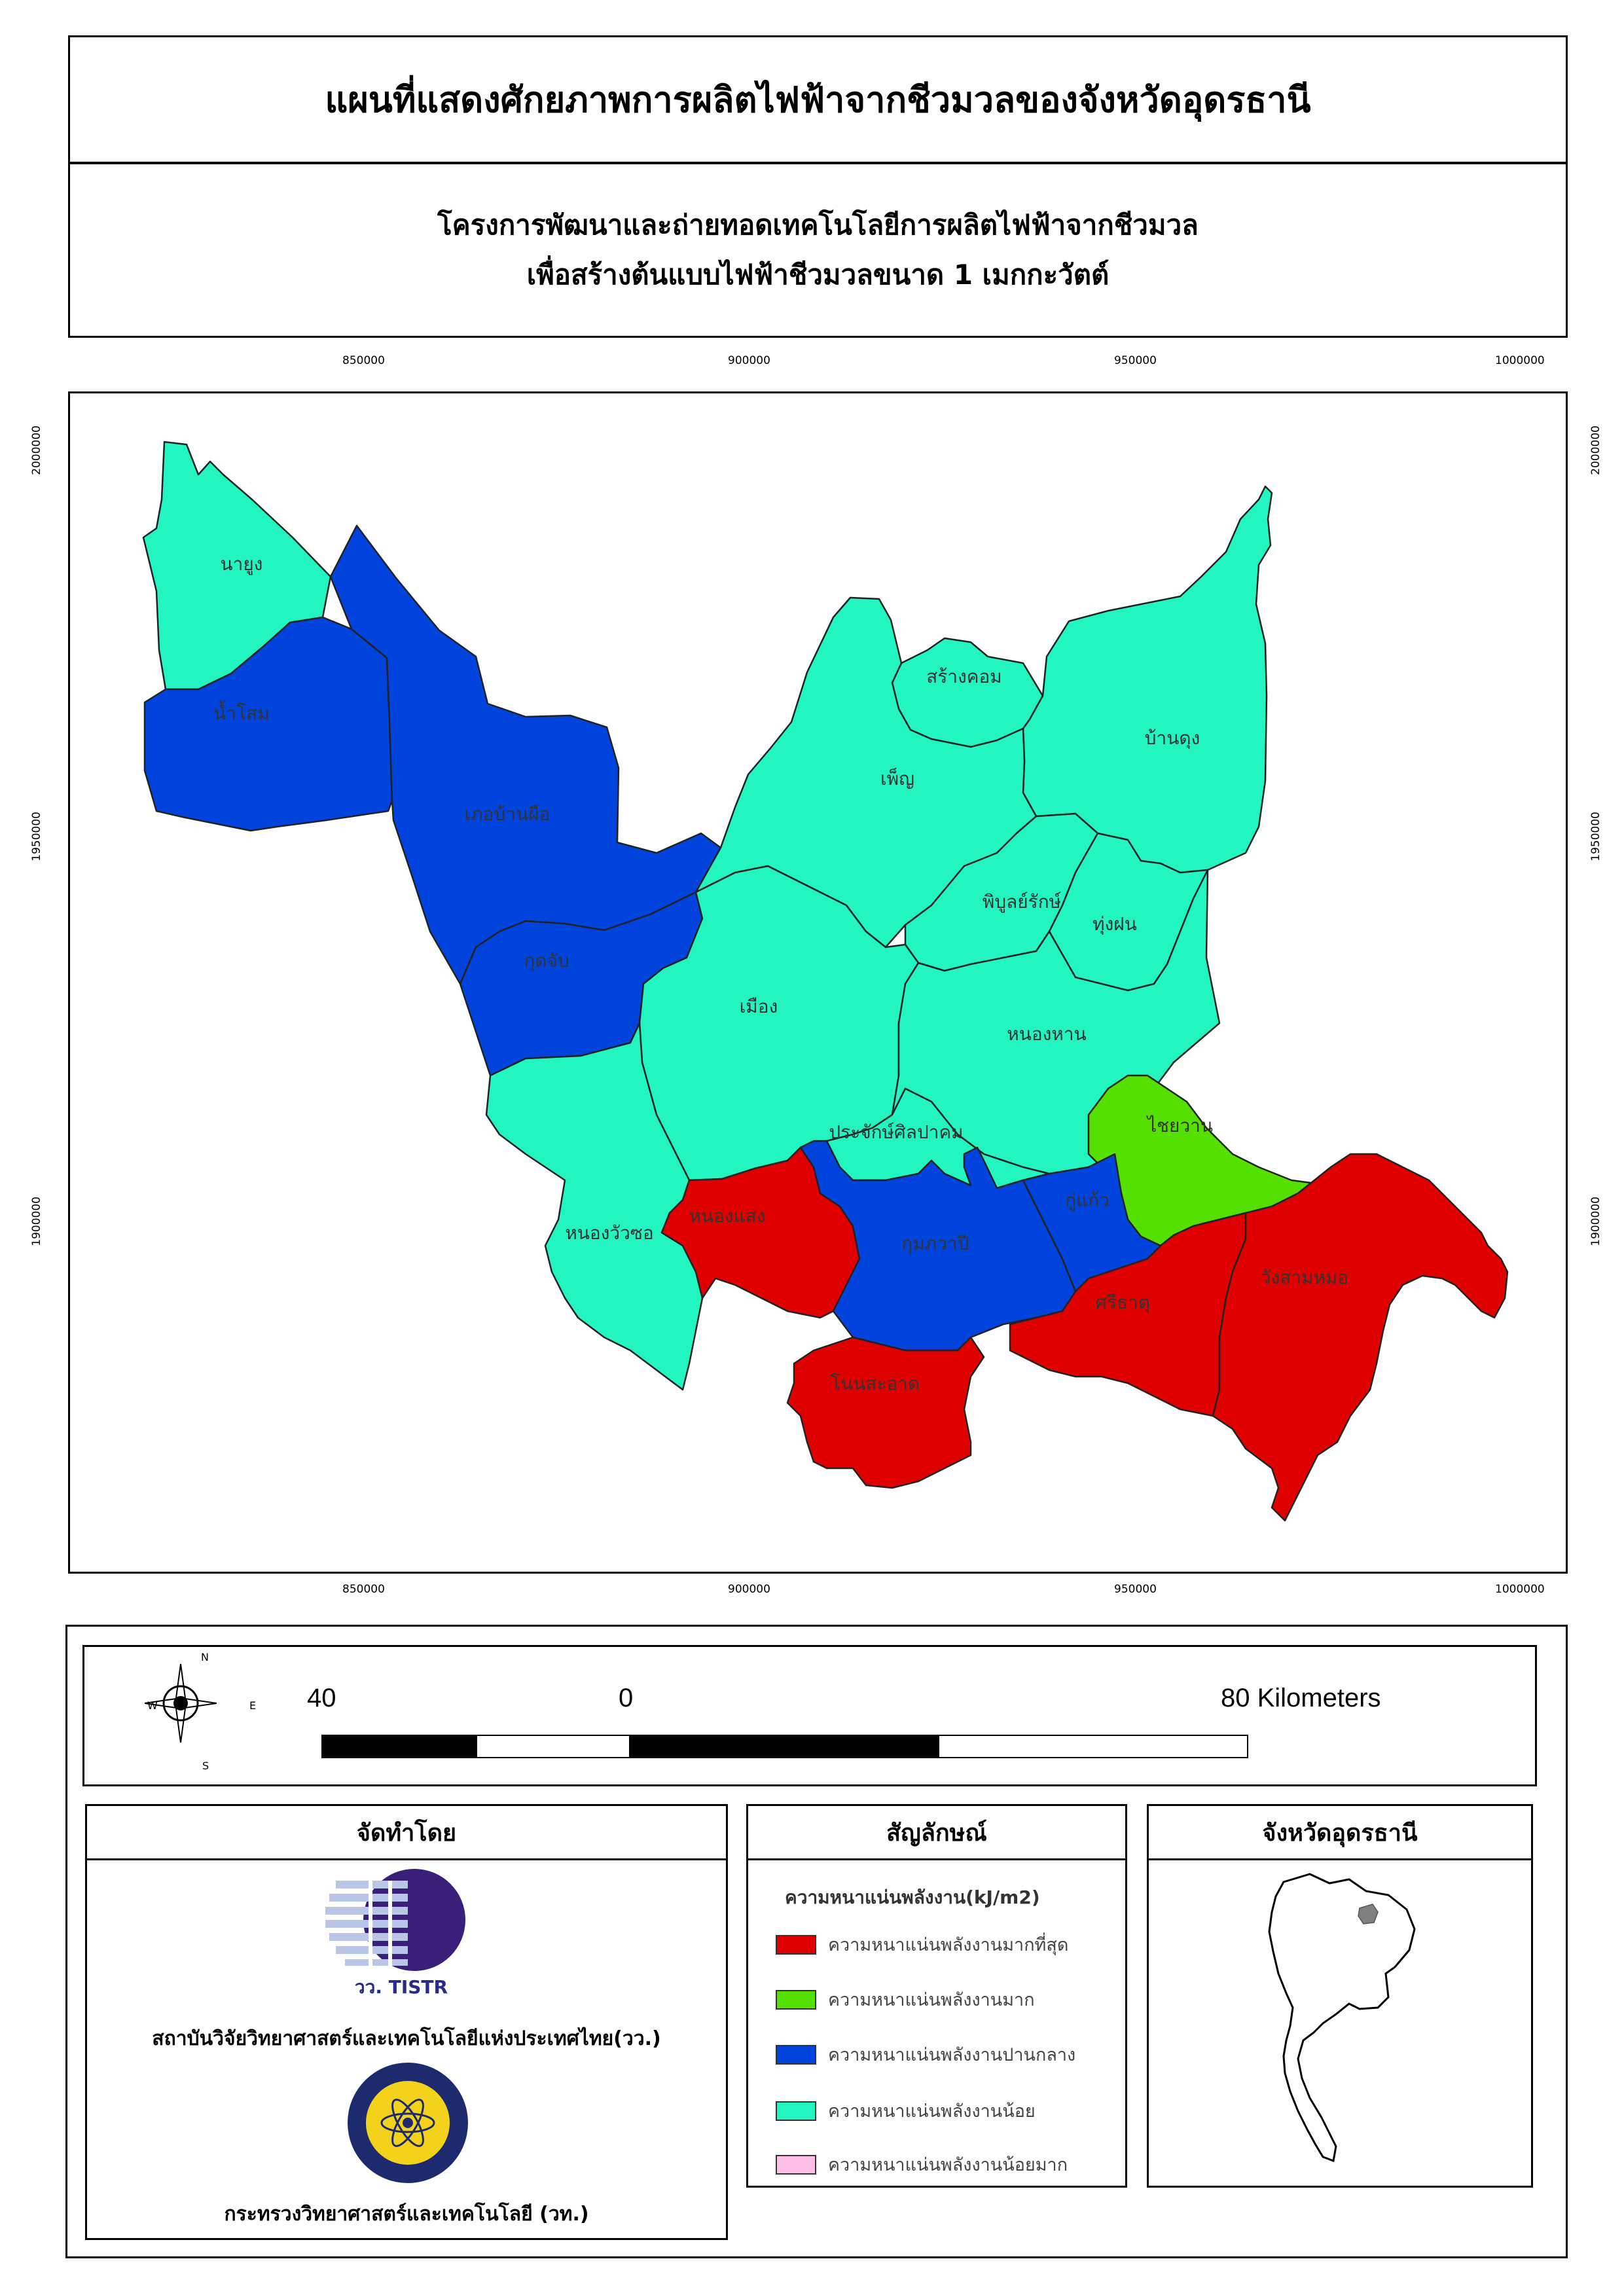 The height and width of the screenshot is (2295, 1624). I want to click on district-wang-sam-mo, so click(1360, 1338).